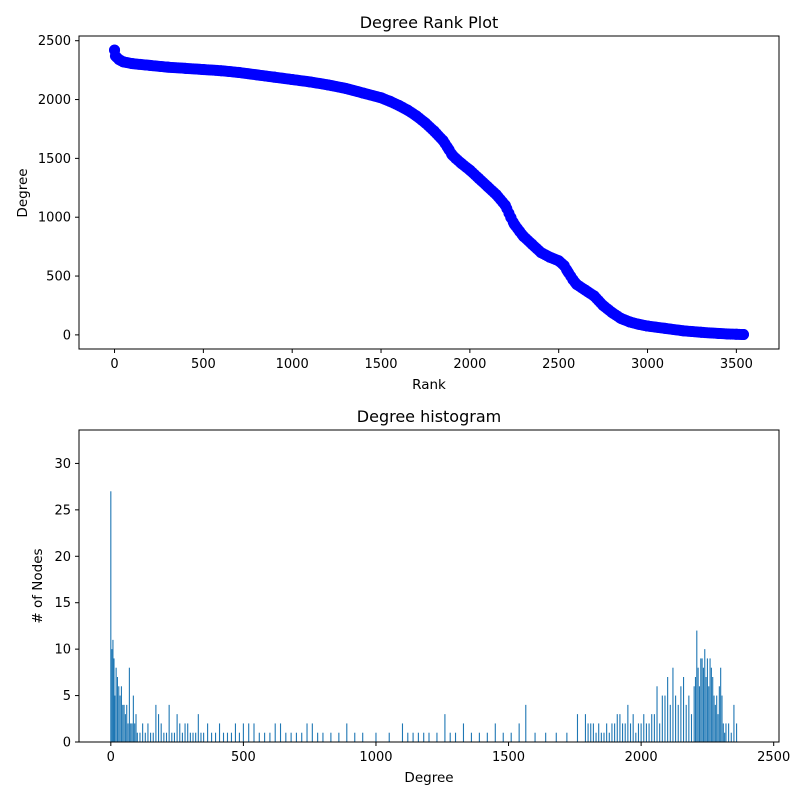 The image size is (800, 800). What do you see at coordinates (23, 192) in the screenshot?
I see `rank-plot-ylabel: Degree` at bounding box center [23, 192].